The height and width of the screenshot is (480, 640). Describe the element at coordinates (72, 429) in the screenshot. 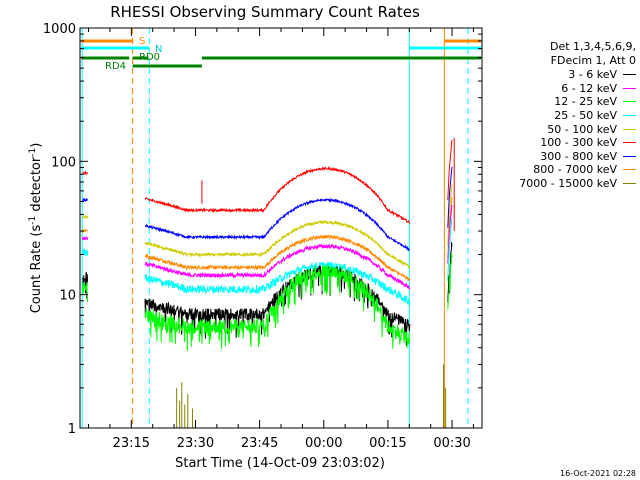

I see `y-tick-label: 1` at that location.